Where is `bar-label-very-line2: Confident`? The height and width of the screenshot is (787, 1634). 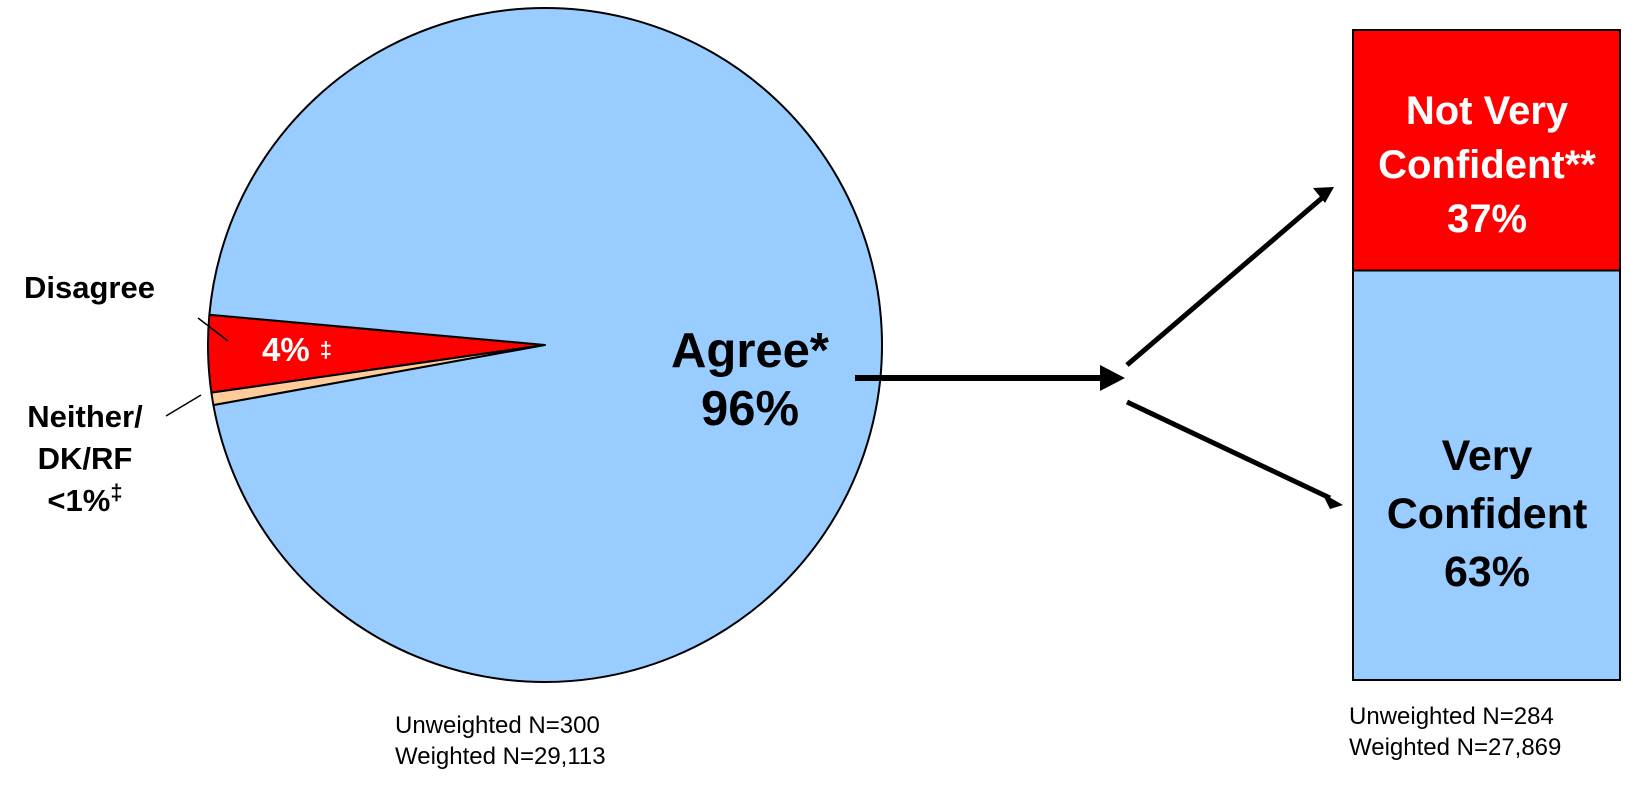 bar-label-very-line2: Confident is located at coordinates (1487, 514).